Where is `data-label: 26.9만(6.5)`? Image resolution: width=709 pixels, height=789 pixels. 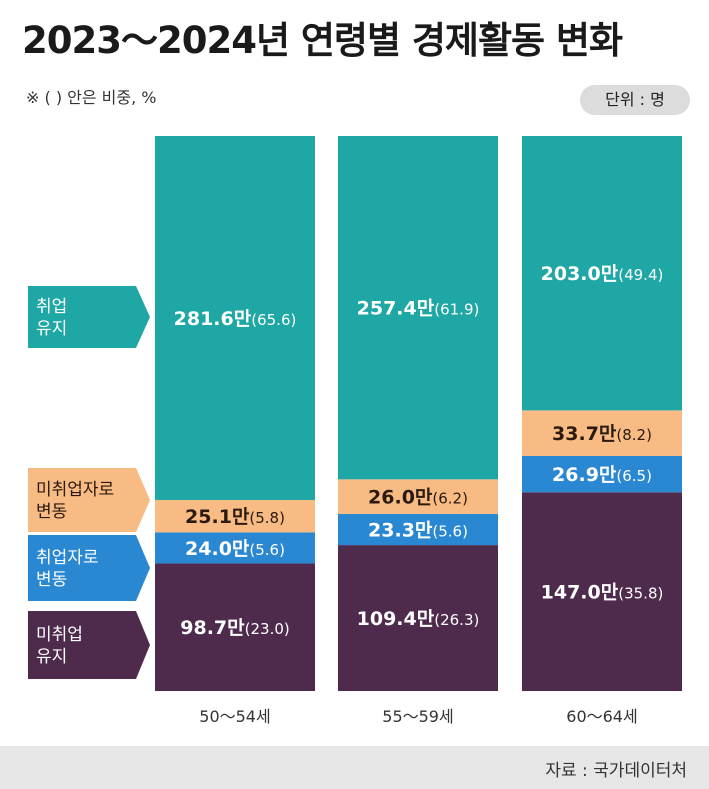
data-label: 26.9만(6.5) is located at coordinates (602, 475).